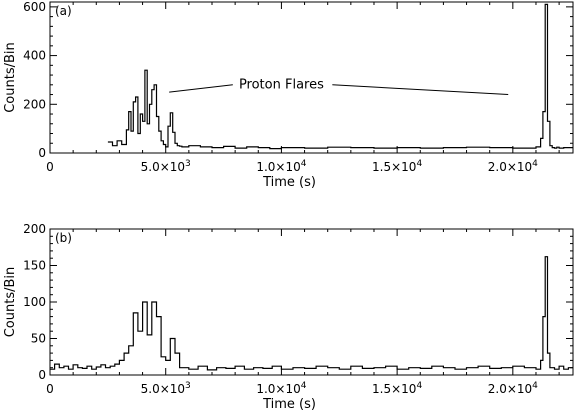 The width and height of the screenshot is (574, 411). Describe the element at coordinates (63, 11) in the screenshot. I see `panel-label: (a)` at that location.